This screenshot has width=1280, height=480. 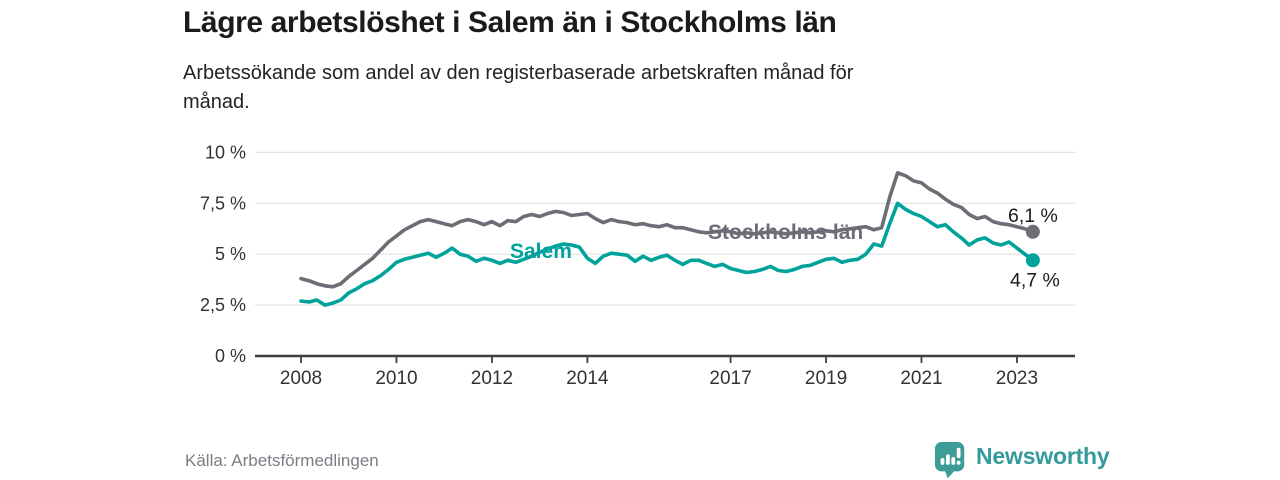 I want to click on salem-value-label: 4,7 %, so click(x=1035, y=280).